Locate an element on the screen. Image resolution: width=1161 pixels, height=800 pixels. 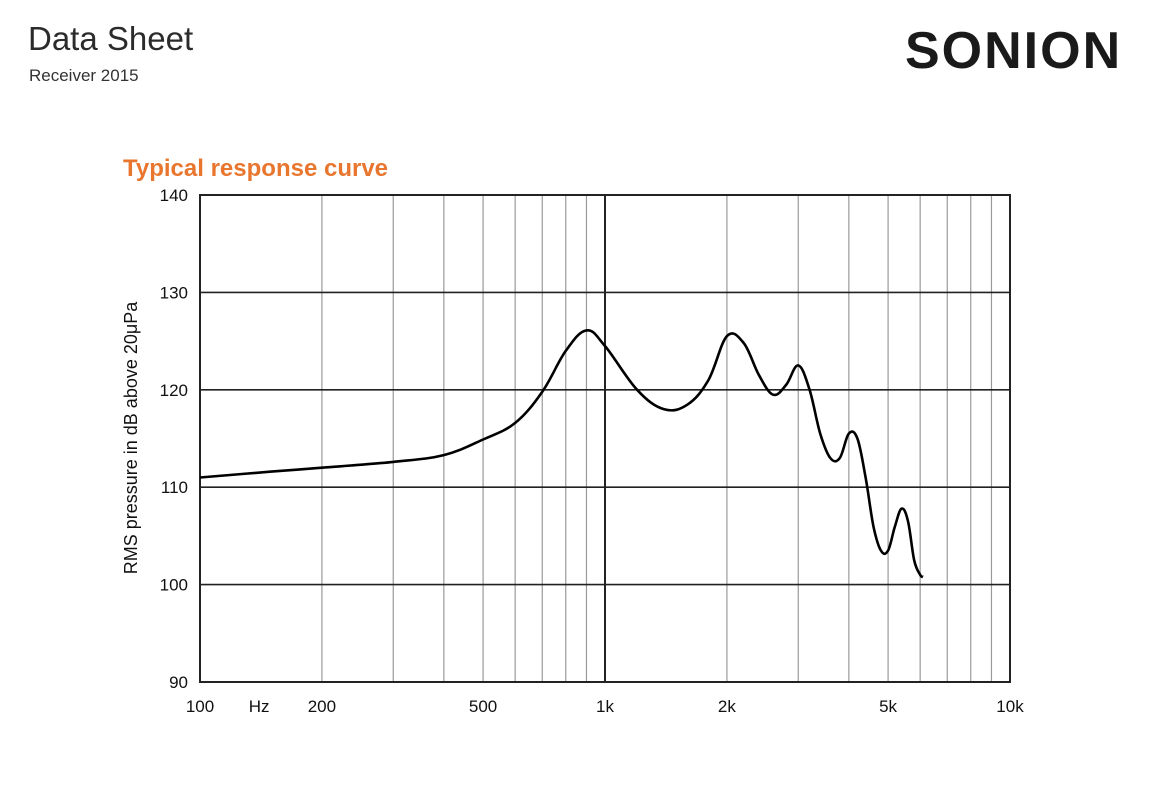
x-tick-label: Hz is located at coordinates (259, 706).